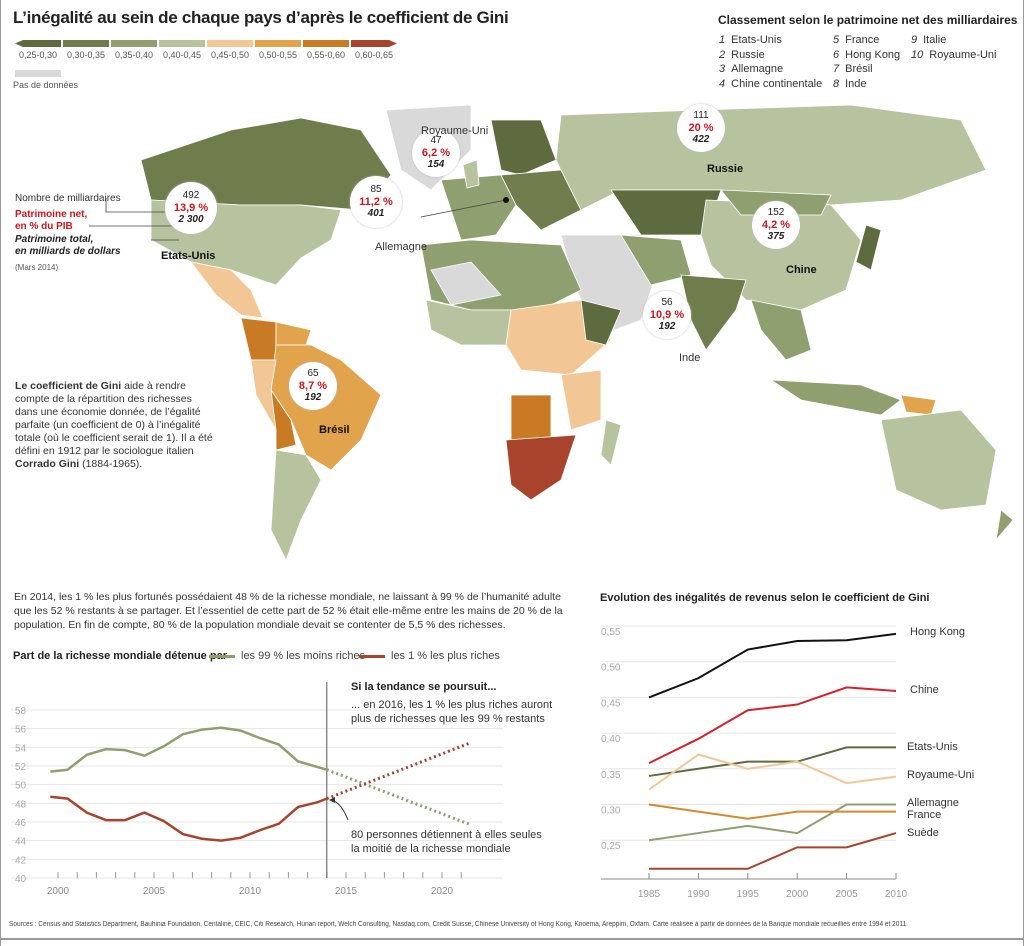  I want to click on ranking-country: Italie, so click(935, 40).